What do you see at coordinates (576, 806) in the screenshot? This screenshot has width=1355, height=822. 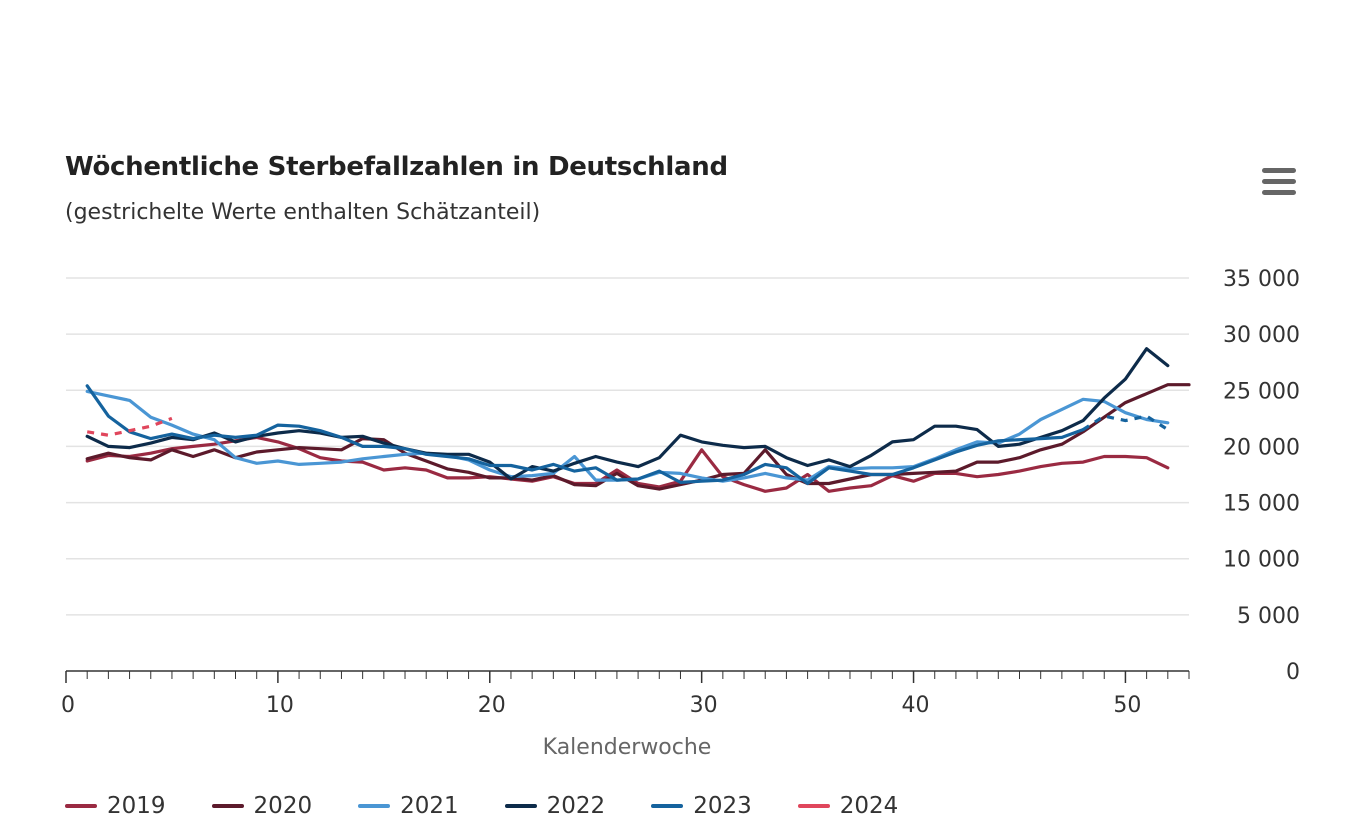 I see `legend-label: 2022` at bounding box center [576, 806].